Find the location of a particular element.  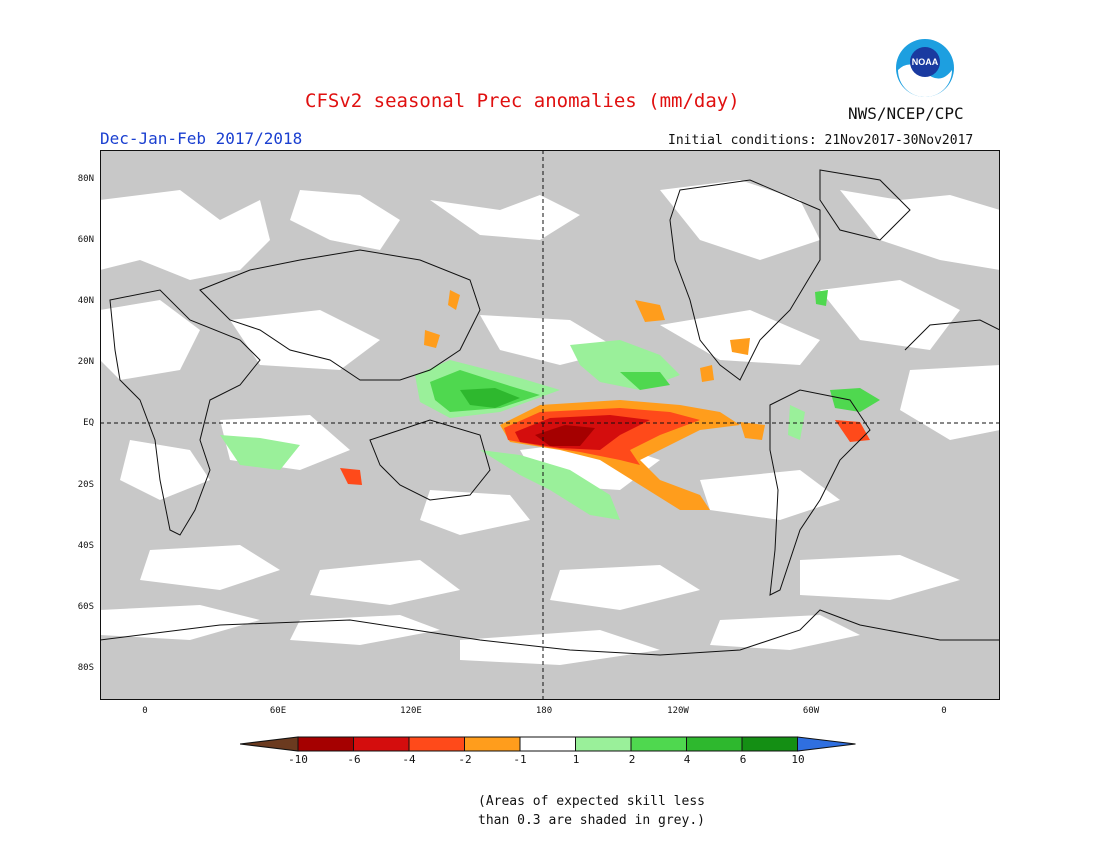

initial-conditions-label: Initial conditions: 21Nov2017-30Nov2017 is located at coordinates (821, 140).